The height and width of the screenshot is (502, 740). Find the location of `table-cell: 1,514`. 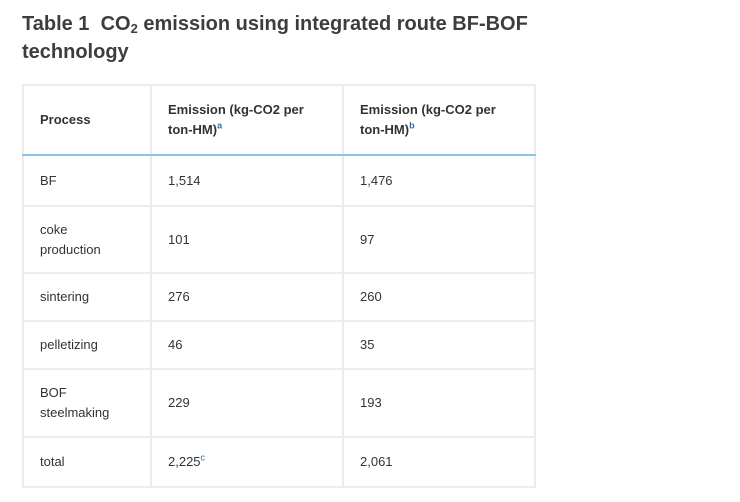

table-cell: 1,514 is located at coordinates (247, 180).